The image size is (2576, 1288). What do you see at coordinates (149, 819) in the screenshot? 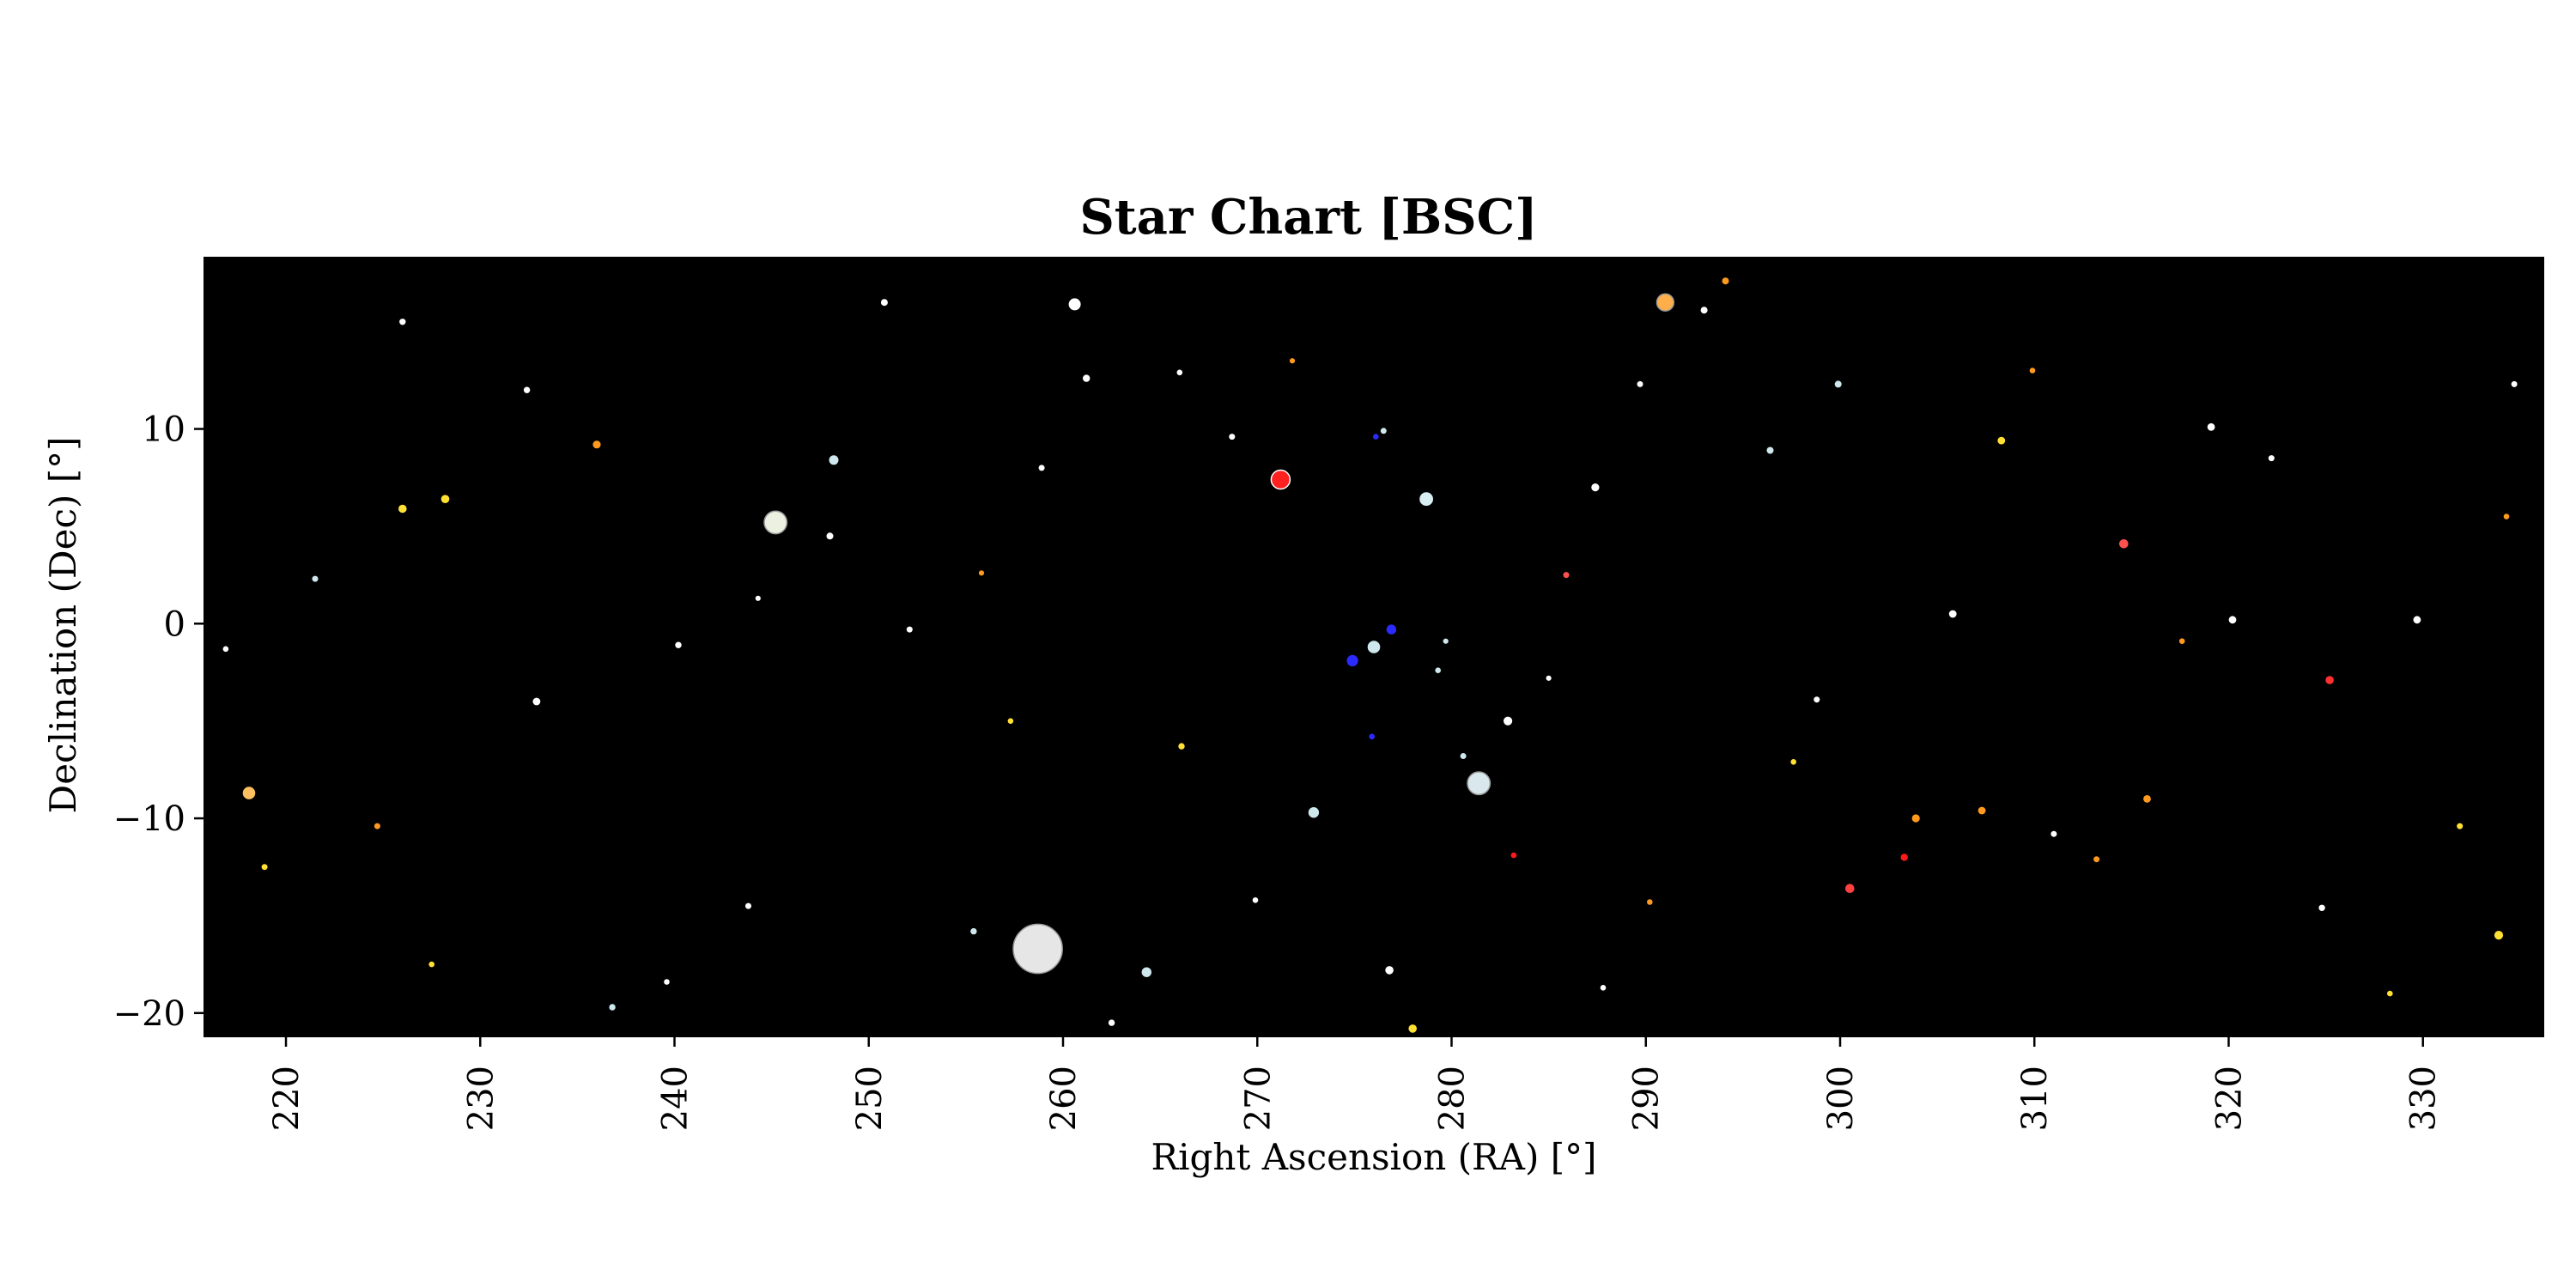
I see `y-tick-label: −10` at bounding box center [149, 819].